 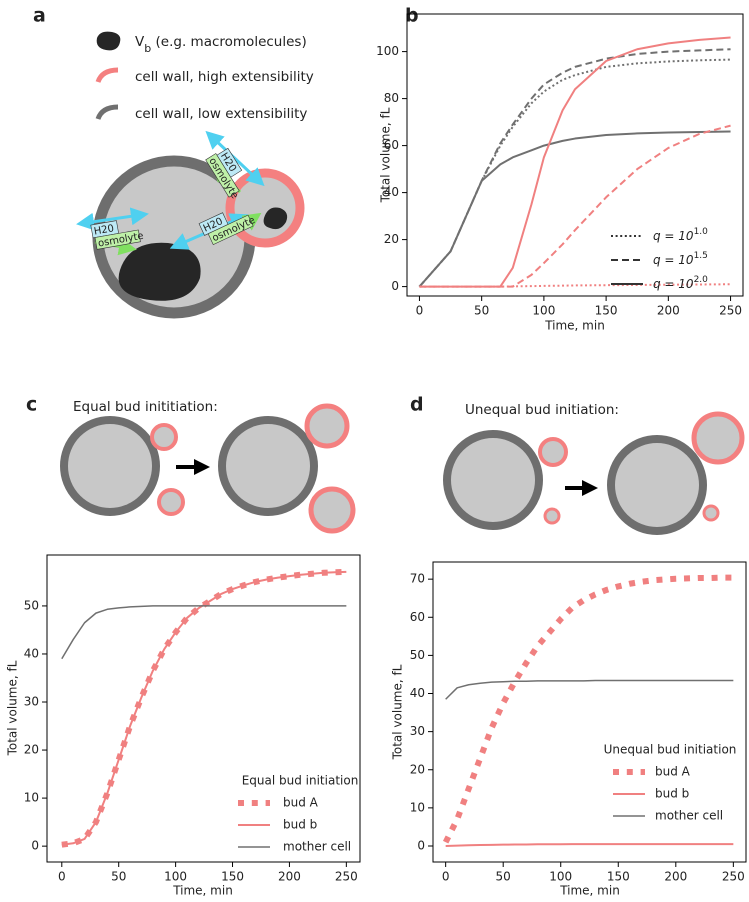 I want to click on legend-label: bud A, so click(x=301, y=803).